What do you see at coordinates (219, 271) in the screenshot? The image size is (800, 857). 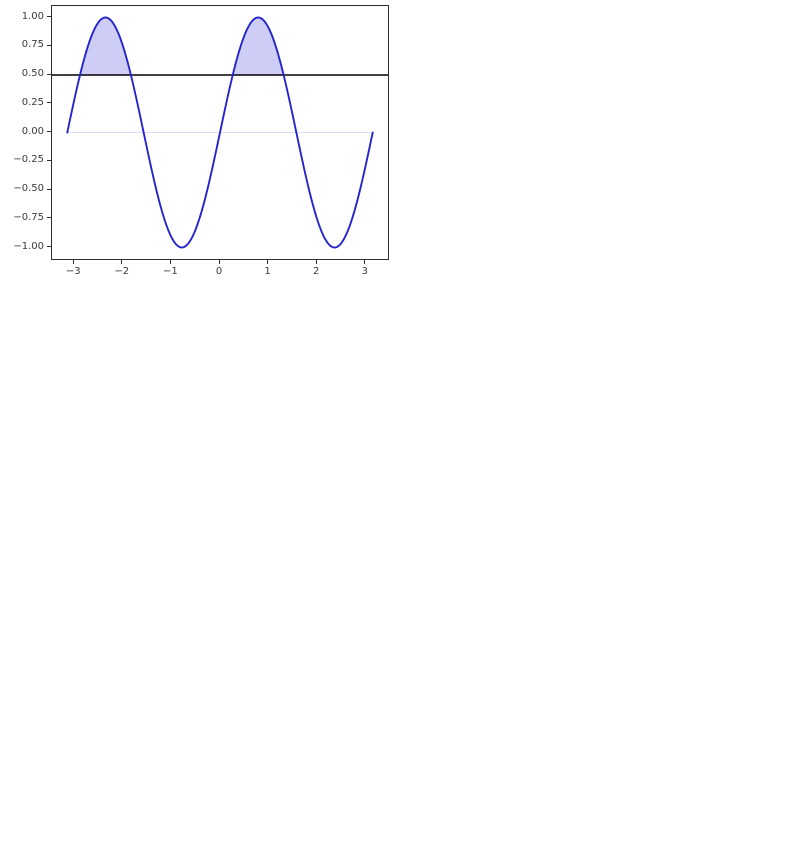 I see `x-tick-label: 0` at bounding box center [219, 271].